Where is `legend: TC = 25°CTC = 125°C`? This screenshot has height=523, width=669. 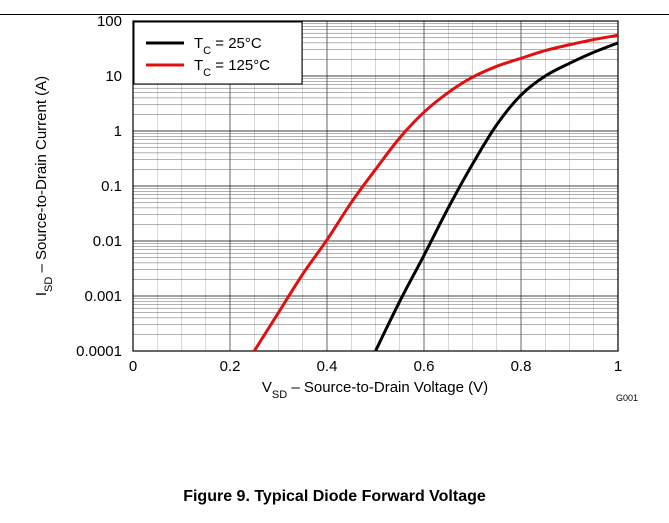
legend: TC = 25°CTC = 125°C is located at coordinates (218, 53).